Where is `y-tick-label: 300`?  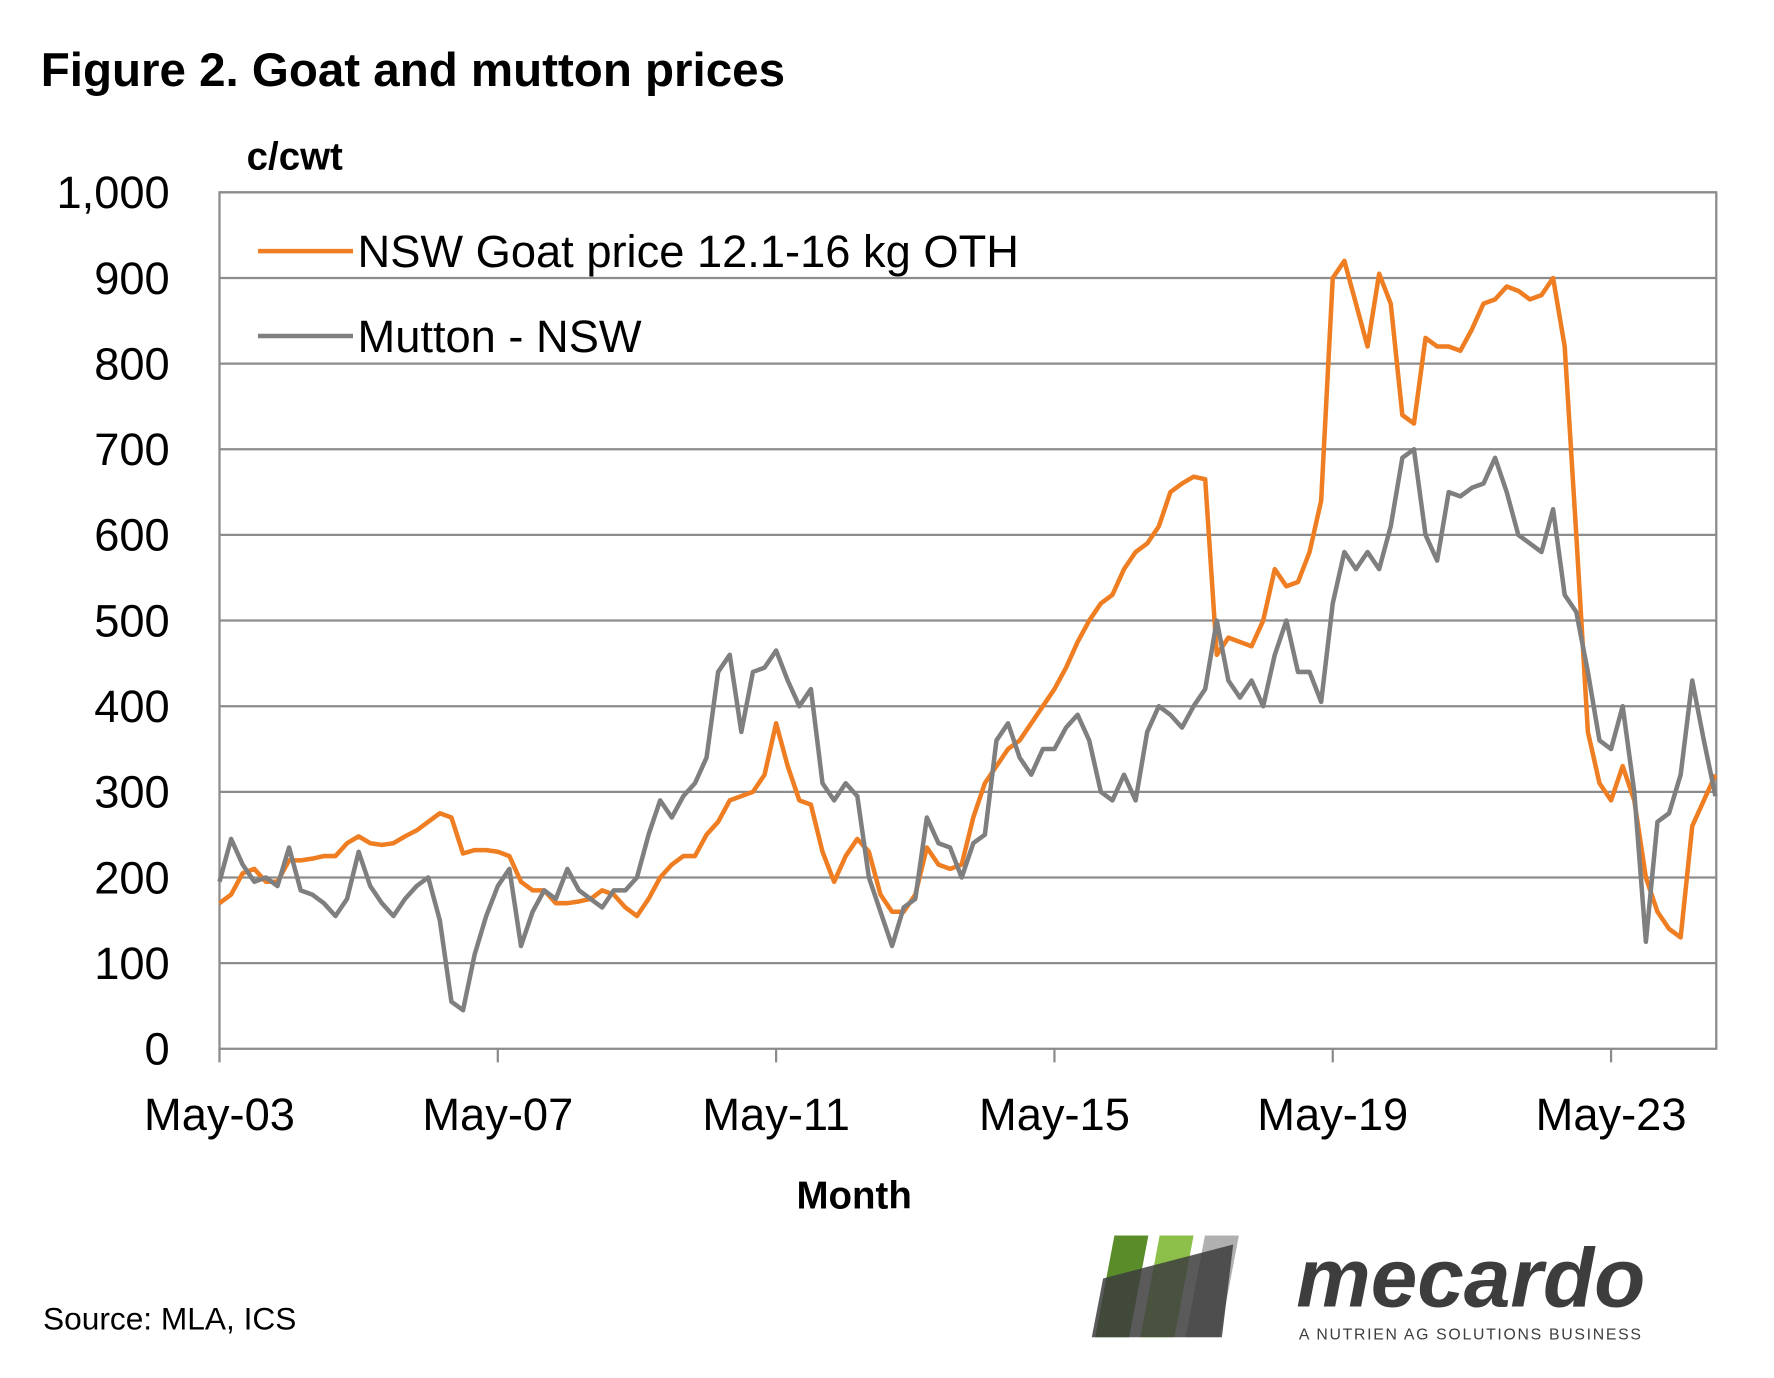 y-tick-label: 300 is located at coordinates (132, 792).